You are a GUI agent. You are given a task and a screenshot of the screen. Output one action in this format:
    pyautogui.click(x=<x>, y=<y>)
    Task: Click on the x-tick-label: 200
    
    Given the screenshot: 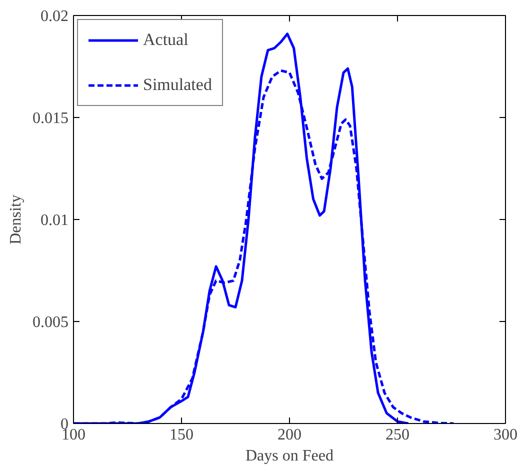 What is the action you would take?
    pyautogui.click(x=290, y=435)
    